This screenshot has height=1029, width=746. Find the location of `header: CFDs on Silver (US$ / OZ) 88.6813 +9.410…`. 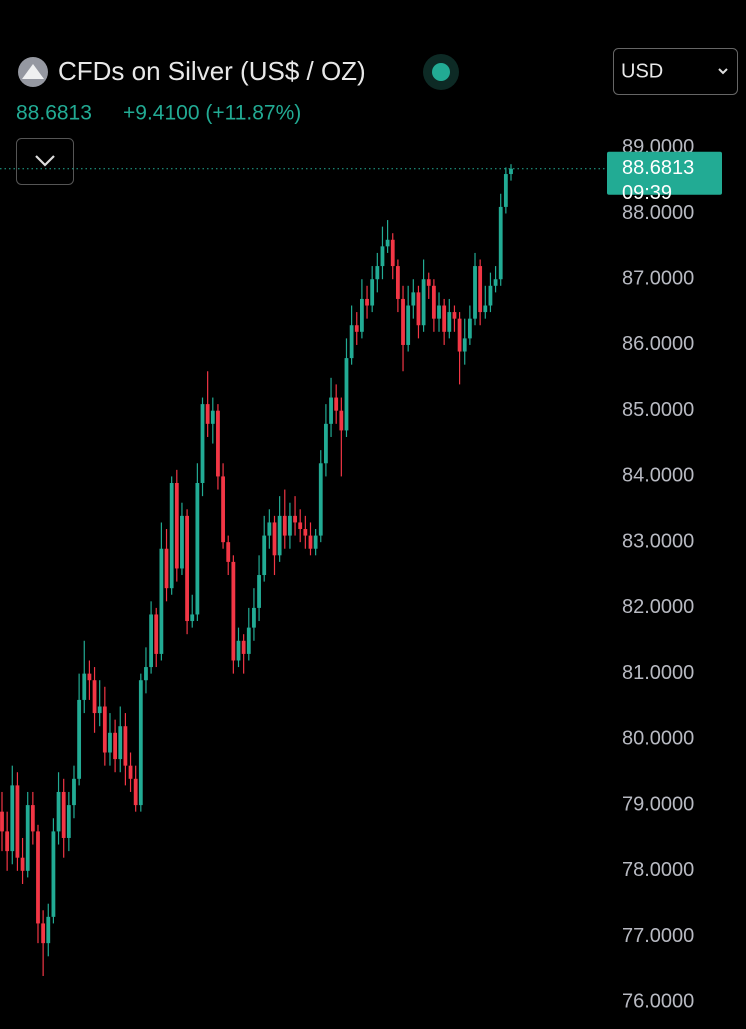

header: CFDs on Silver (US$ / OZ) 88.6813 +9.410… is located at coordinates (237, 89).